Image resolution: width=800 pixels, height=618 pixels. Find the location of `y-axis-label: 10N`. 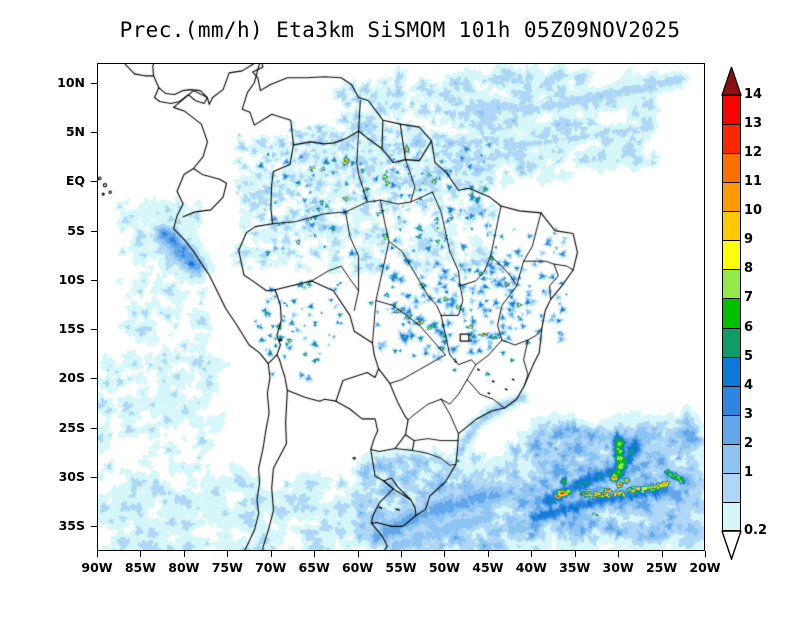

y-axis-label: 10N is located at coordinates (71, 82).